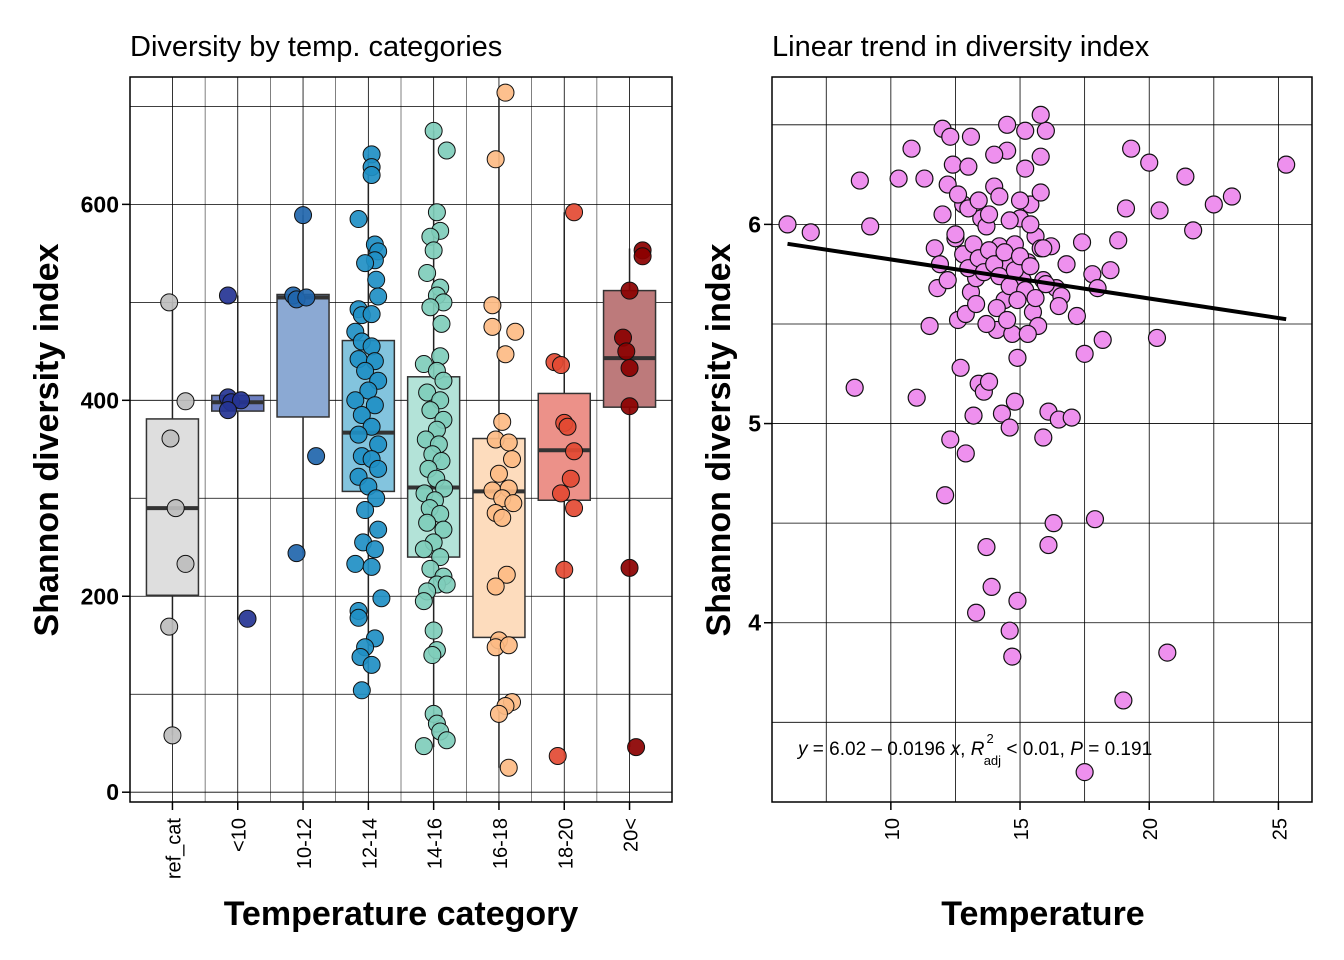  Describe the element at coordinates (370, 843) in the screenshot. I see `x-tick-label: 12-14` at that location.